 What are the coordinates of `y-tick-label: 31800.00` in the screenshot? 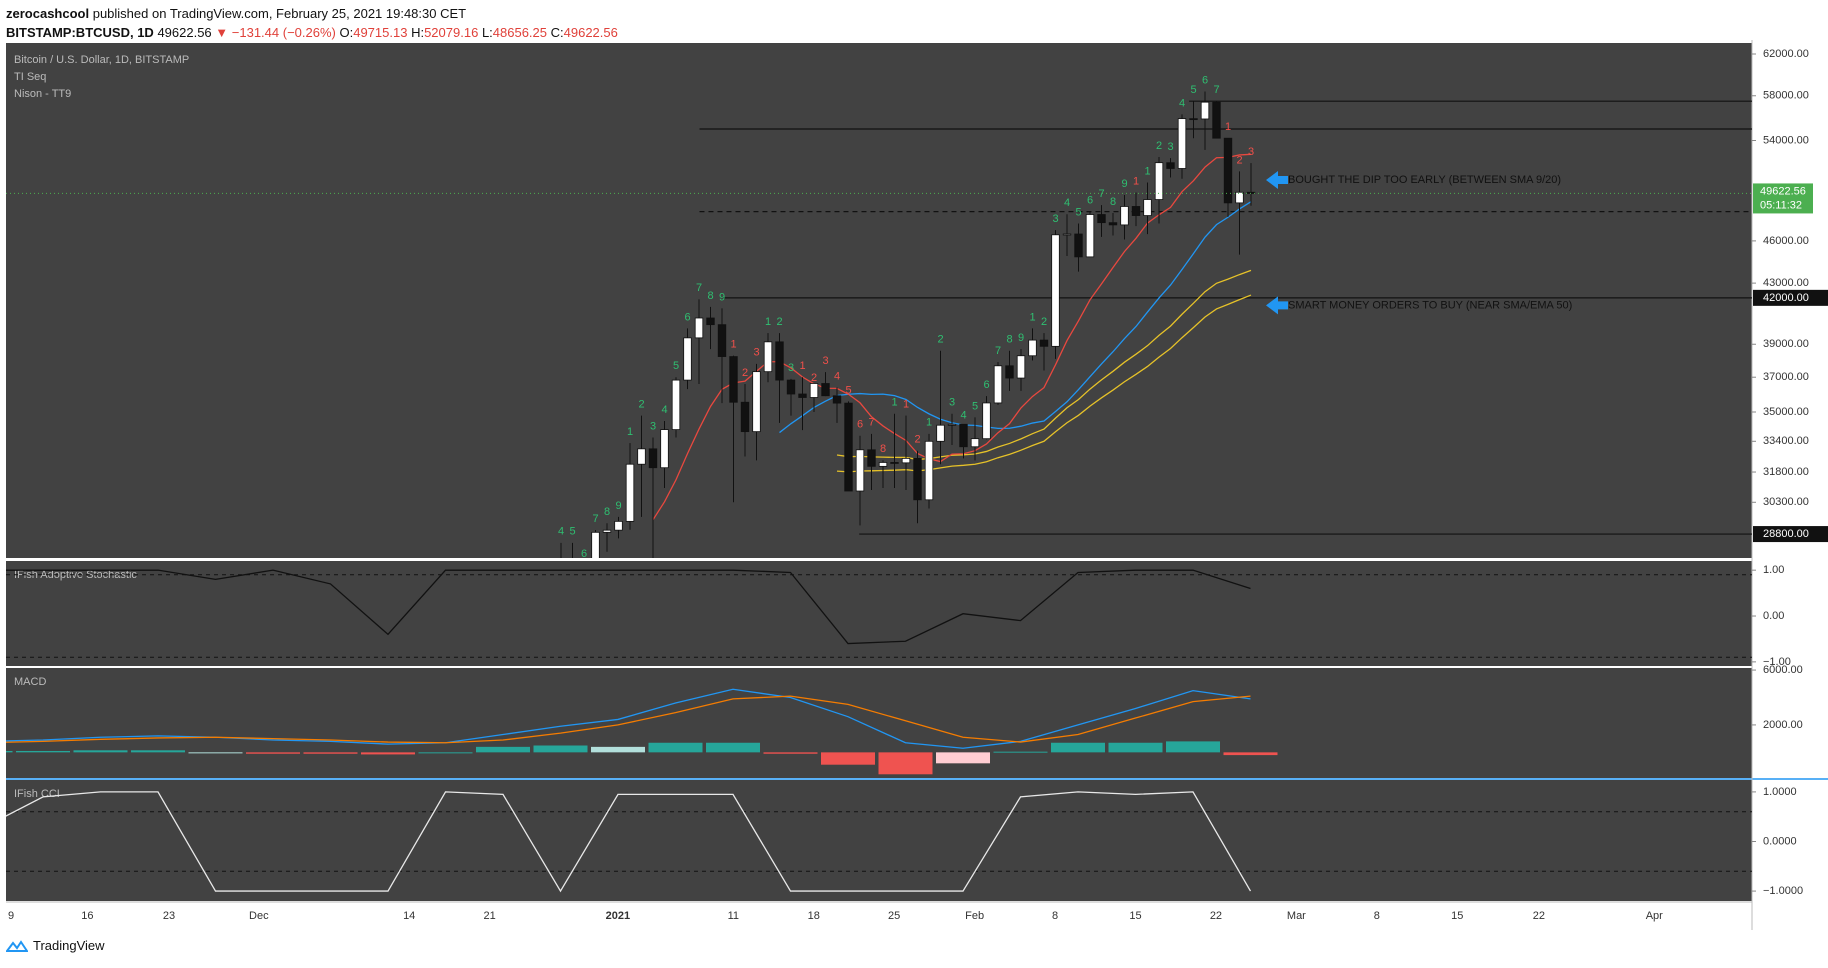 It's located at (1786, 472).